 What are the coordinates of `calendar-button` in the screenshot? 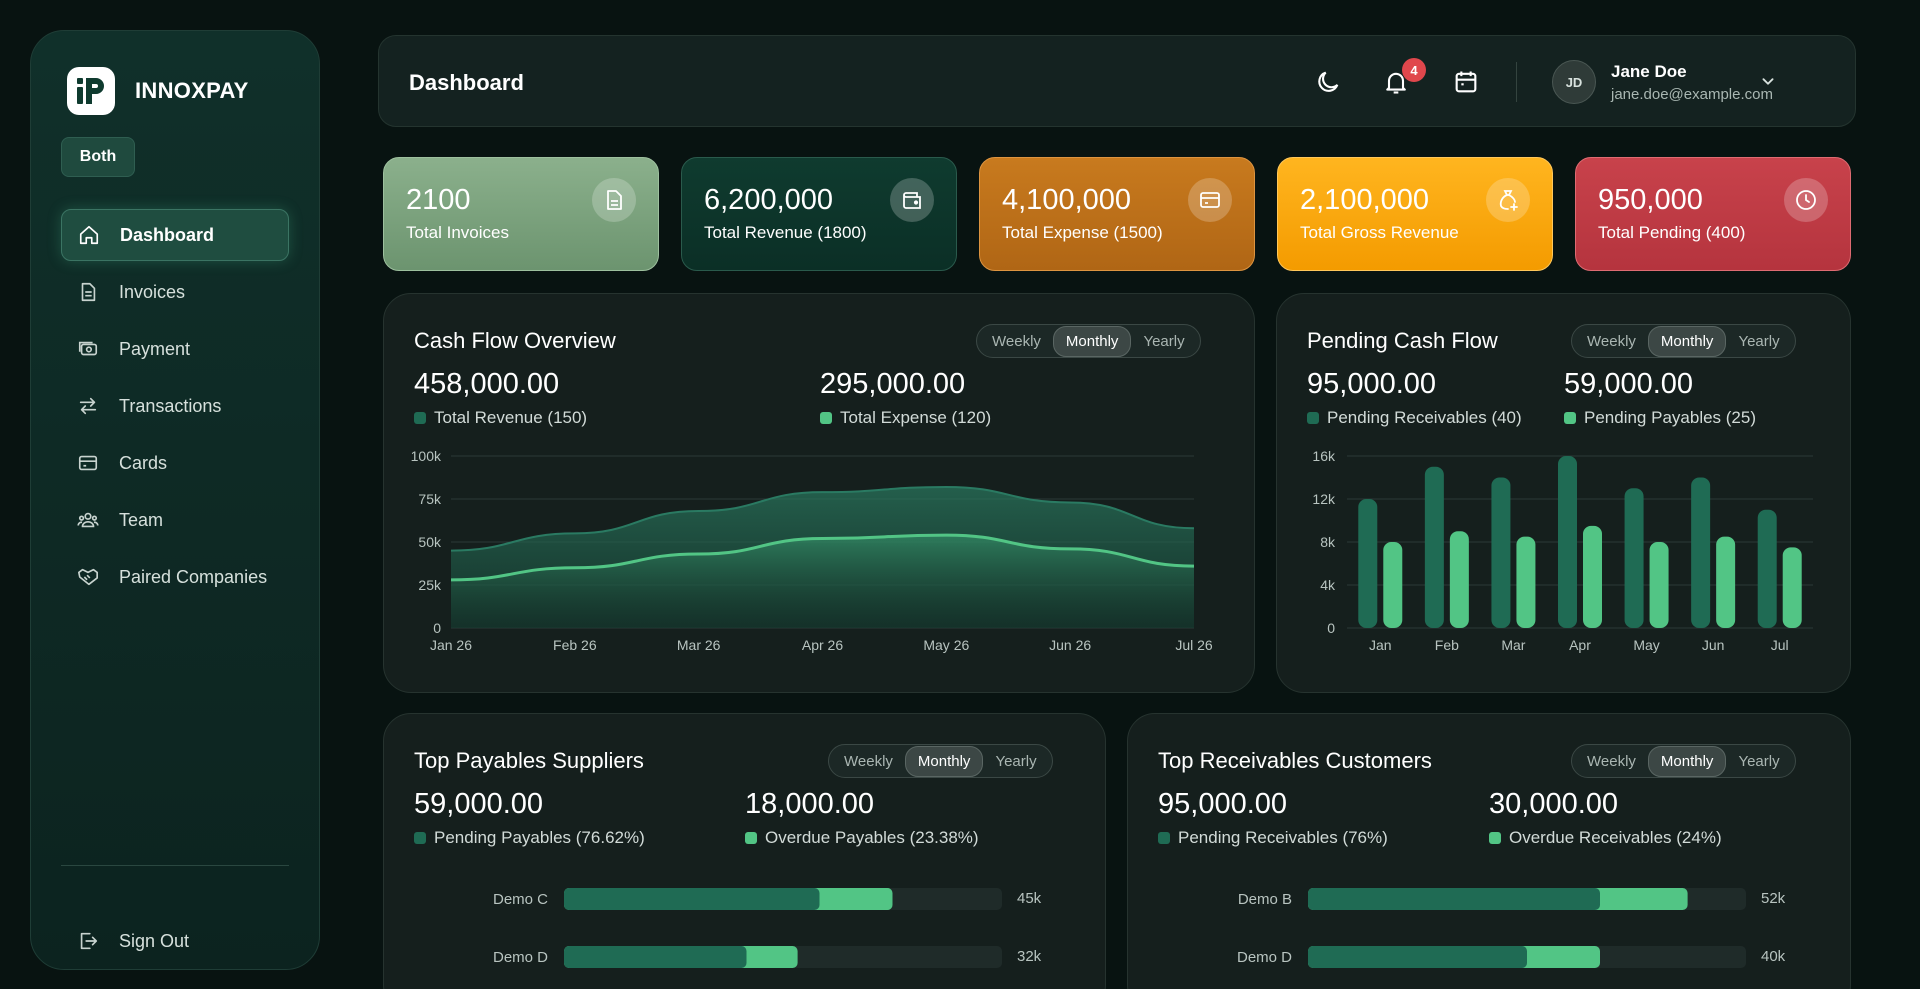 It's located at (1466, 82).